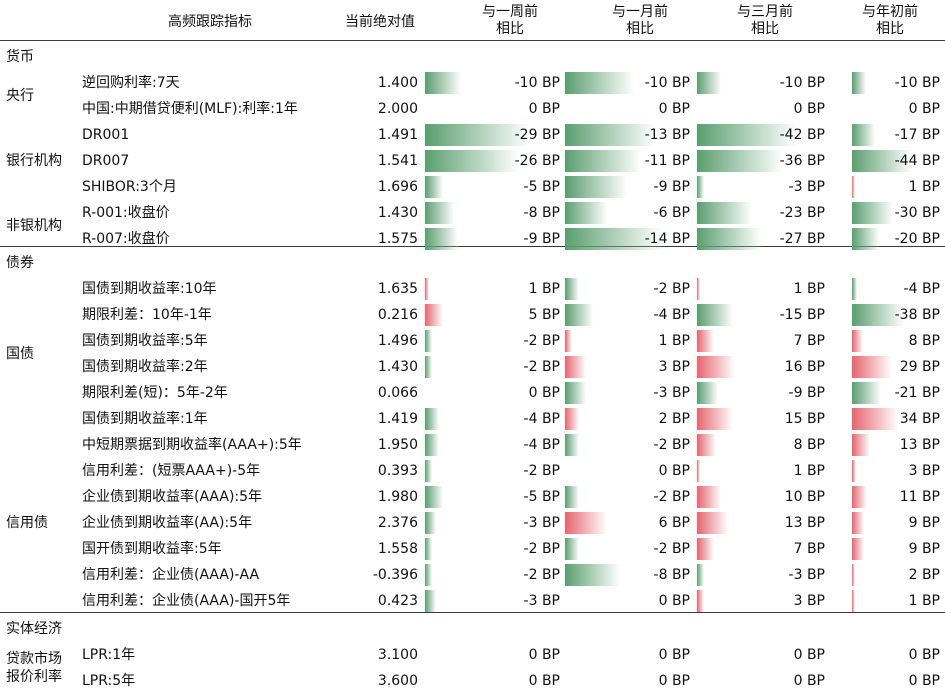  Describe the element at coordinates (20, 354) in the screenshot. I see `group-label: 国债` at that location.